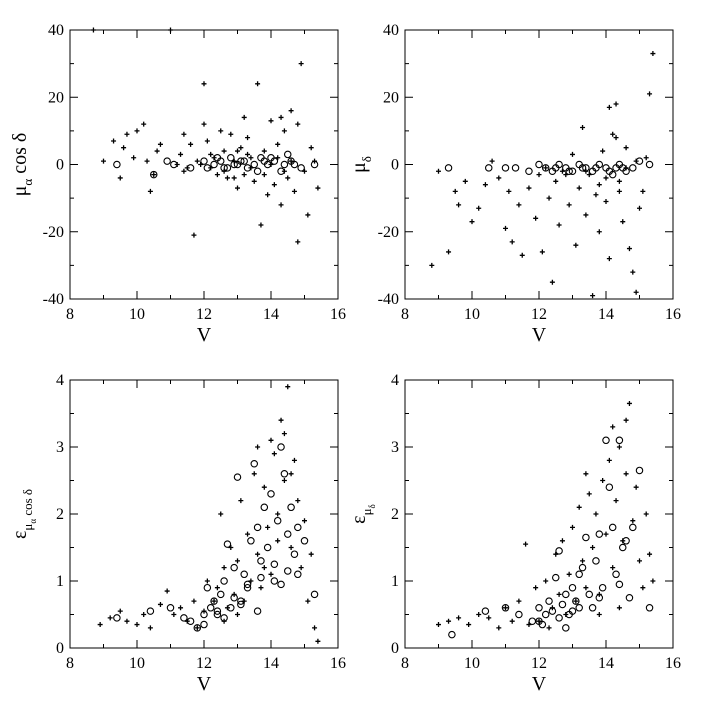  Describe the element at coordinates (60, 165) in the screenshot. I see `y-tick-label: 0` at that location.